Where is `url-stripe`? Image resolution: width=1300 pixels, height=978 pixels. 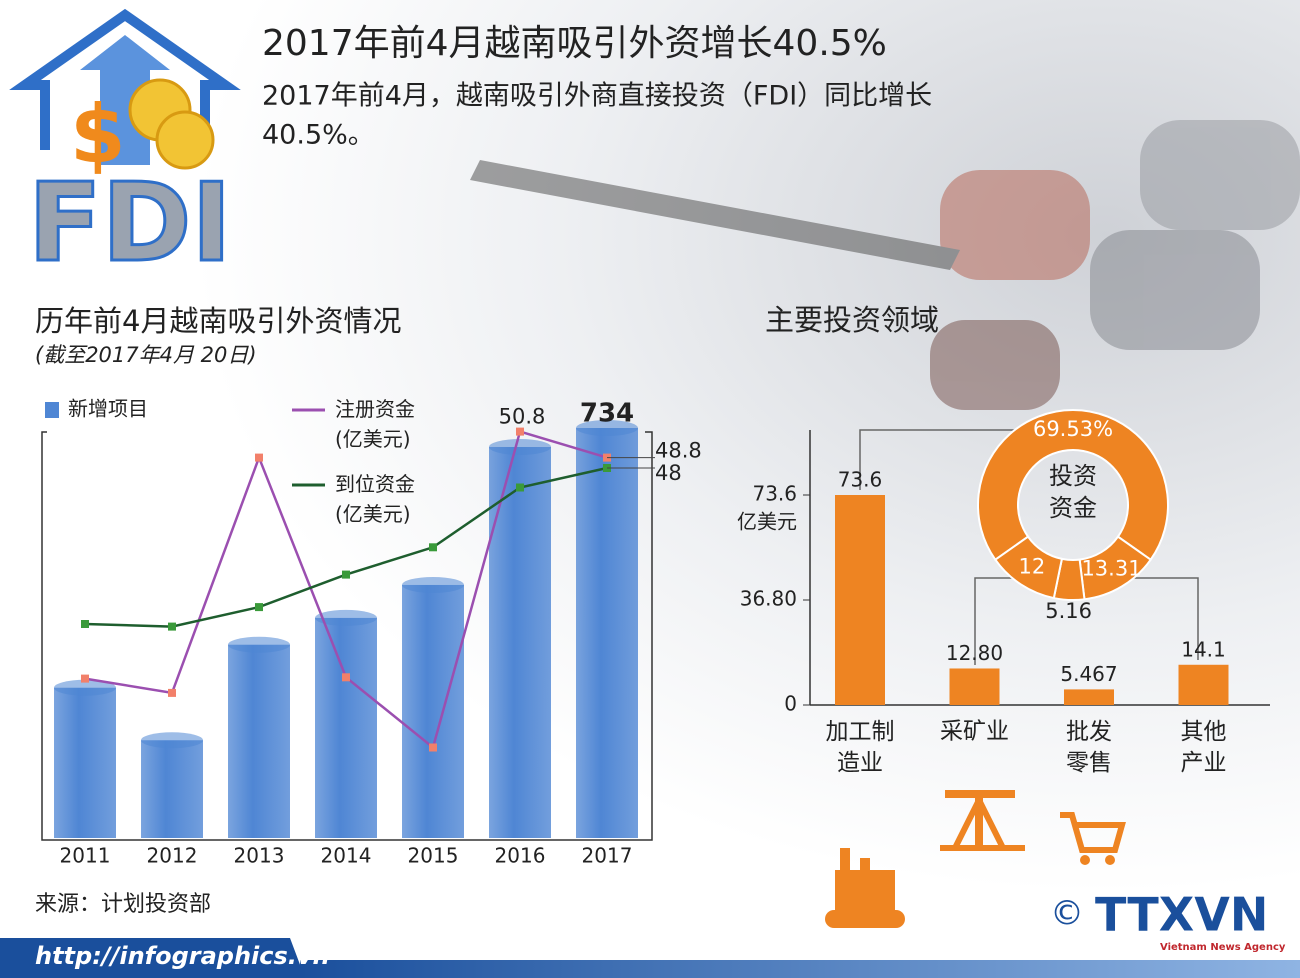 url-stripe is located at coordinates (800, 969).